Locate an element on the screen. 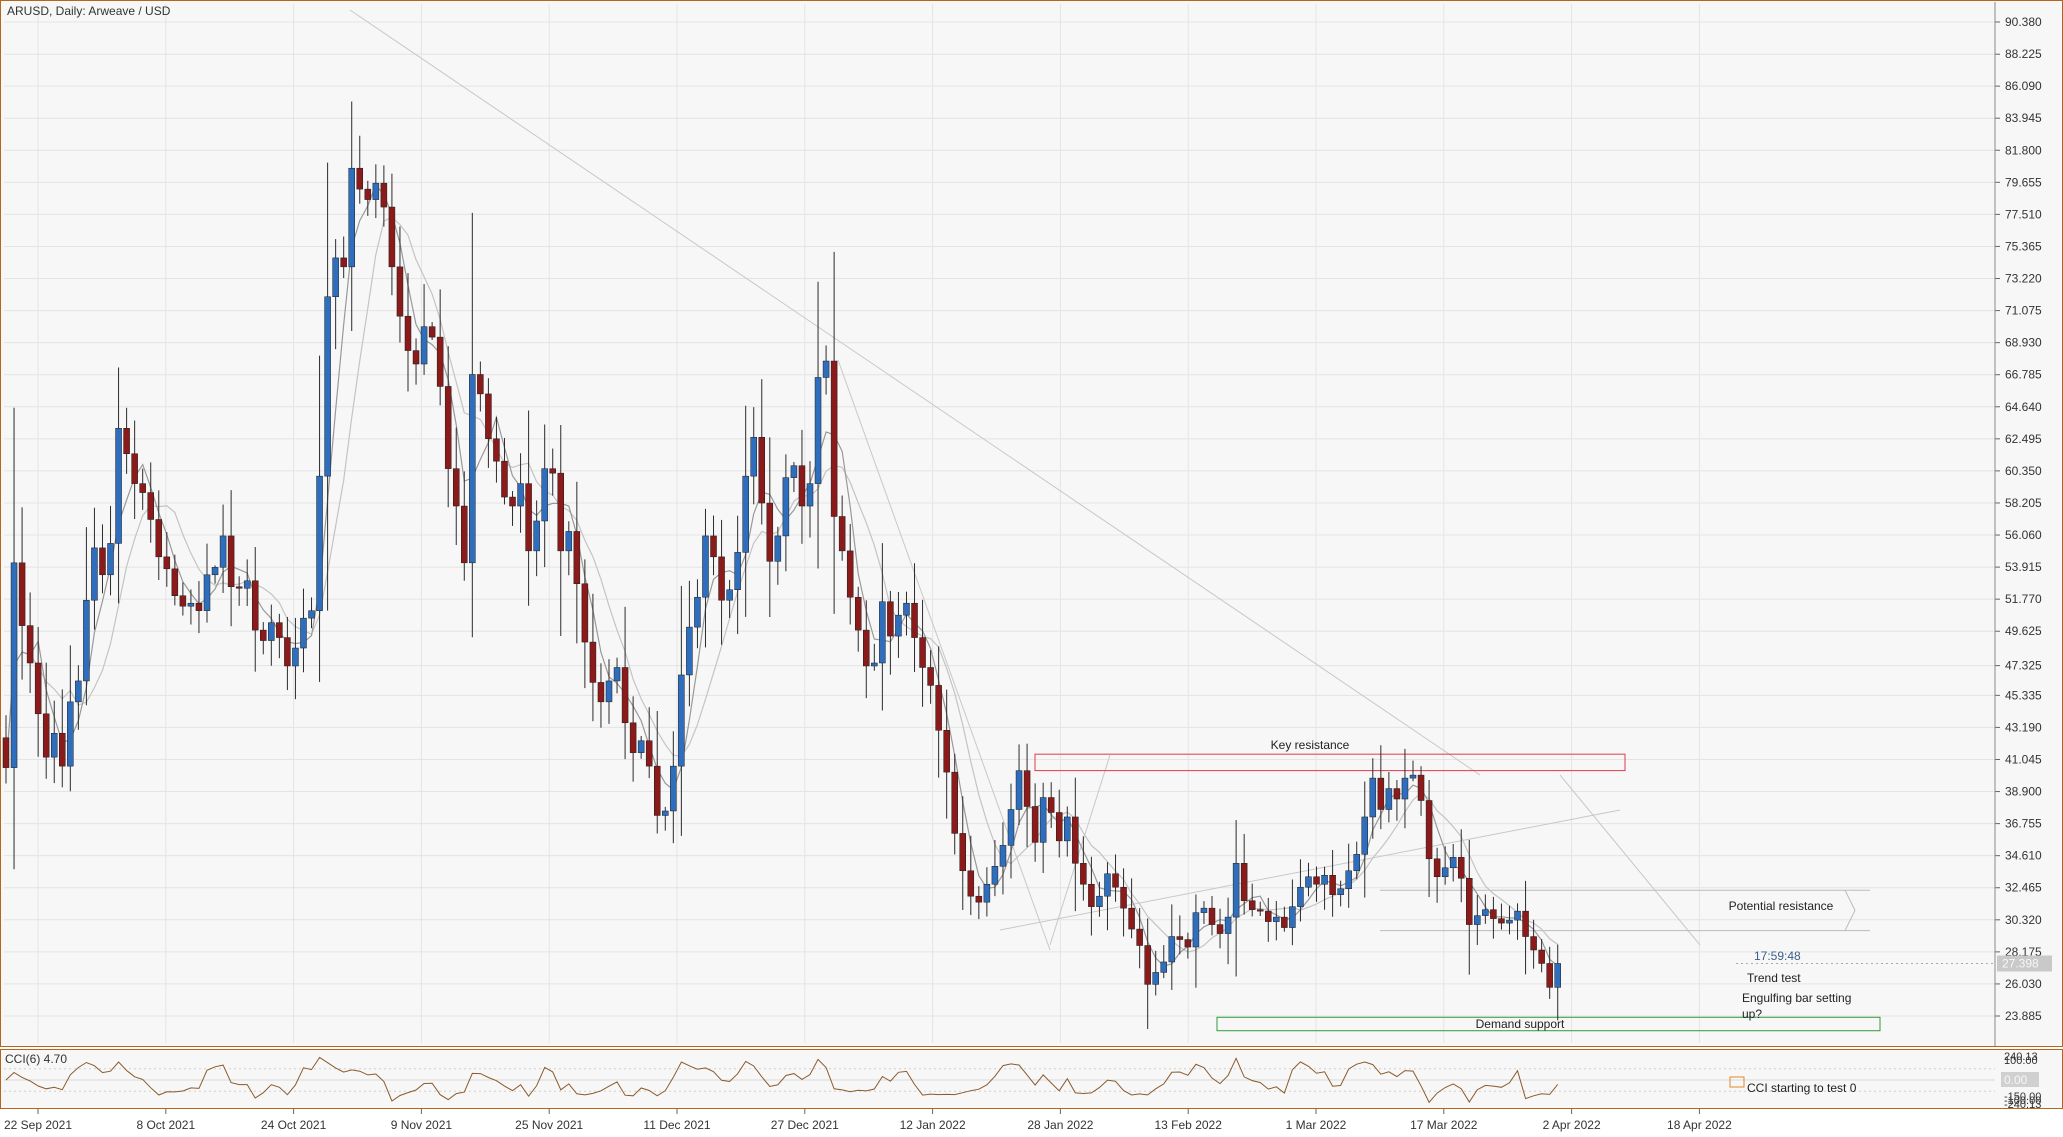 The width and height of the screenshot is (2063, 1137). key-resistance-box is located at coordinates (1330, 762).